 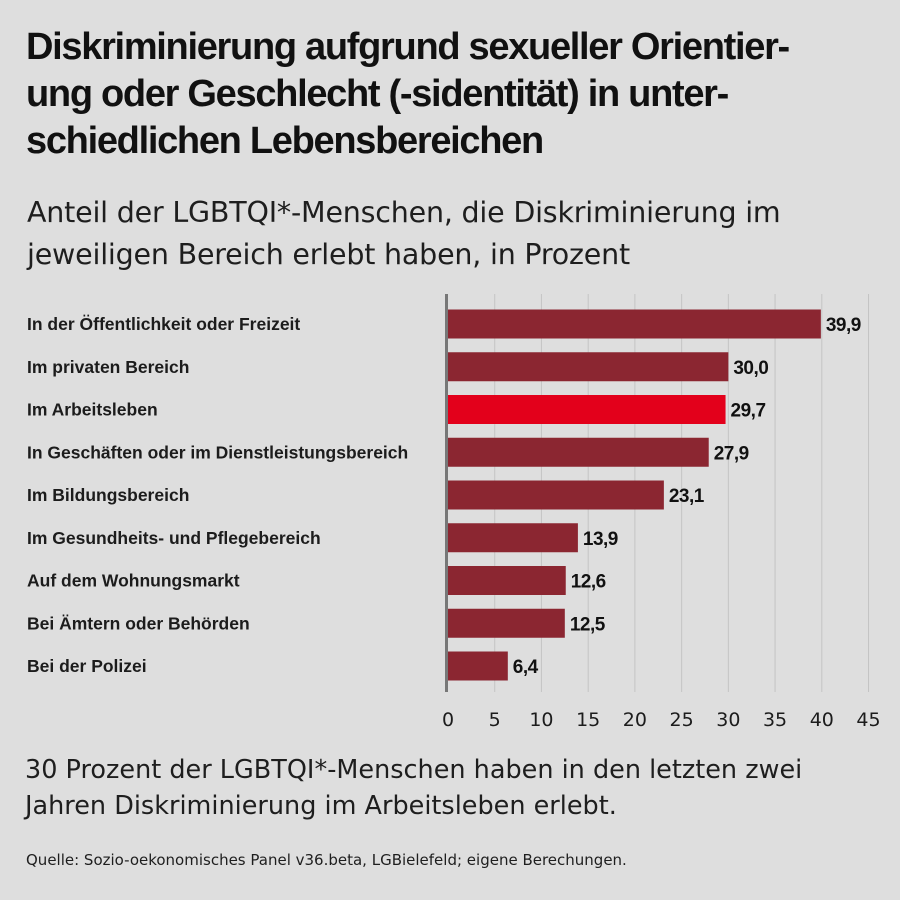 What do you see at coordinates (138, 623) in the screenshot?
I see `category-label: Bei Ämtern oder Behörden` at bounding box center [138, 623].